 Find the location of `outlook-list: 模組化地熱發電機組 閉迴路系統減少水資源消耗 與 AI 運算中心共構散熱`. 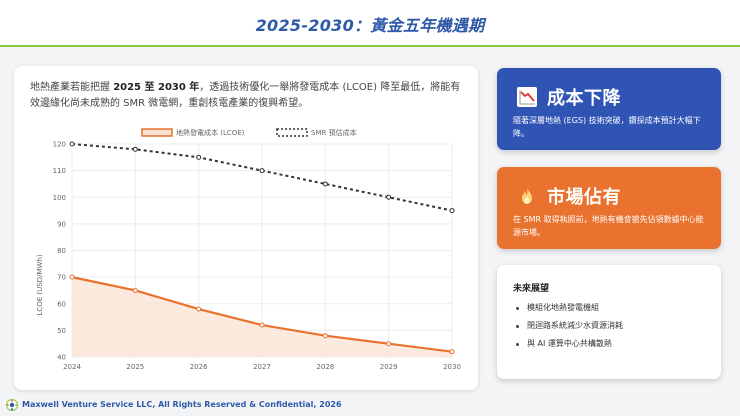

outlook-list: 模組化地熱發電機組 閉迴路系統減少水資源消耗 與 AI 運算中心共構散熱 is located at coordinates (568, 326).